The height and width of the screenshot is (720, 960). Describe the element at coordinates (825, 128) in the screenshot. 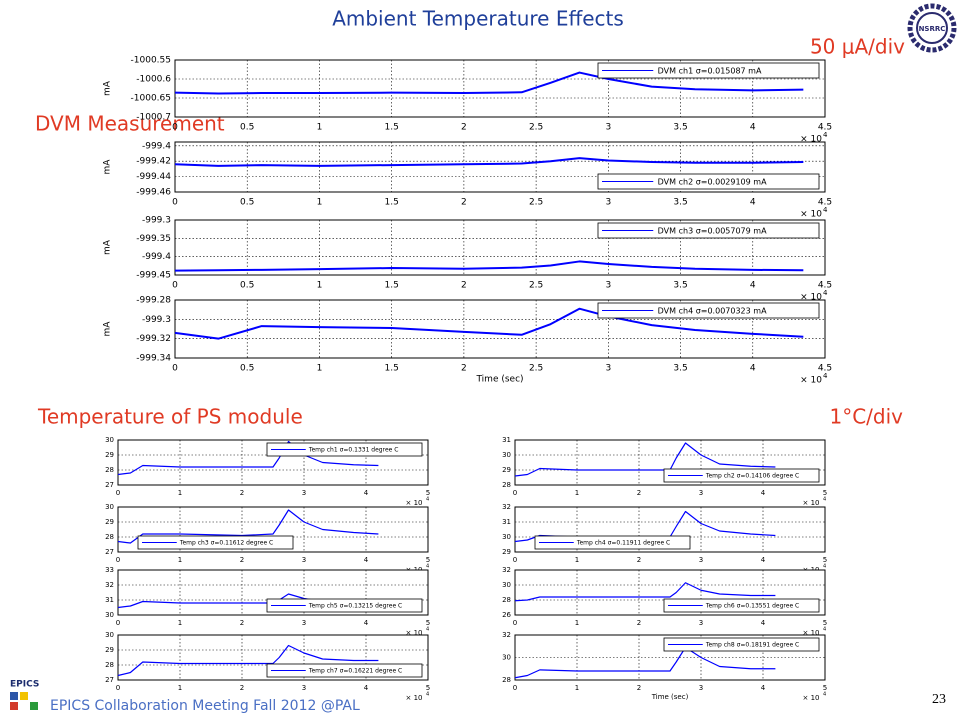

I see `x-tick-label: 4.5` at that location.